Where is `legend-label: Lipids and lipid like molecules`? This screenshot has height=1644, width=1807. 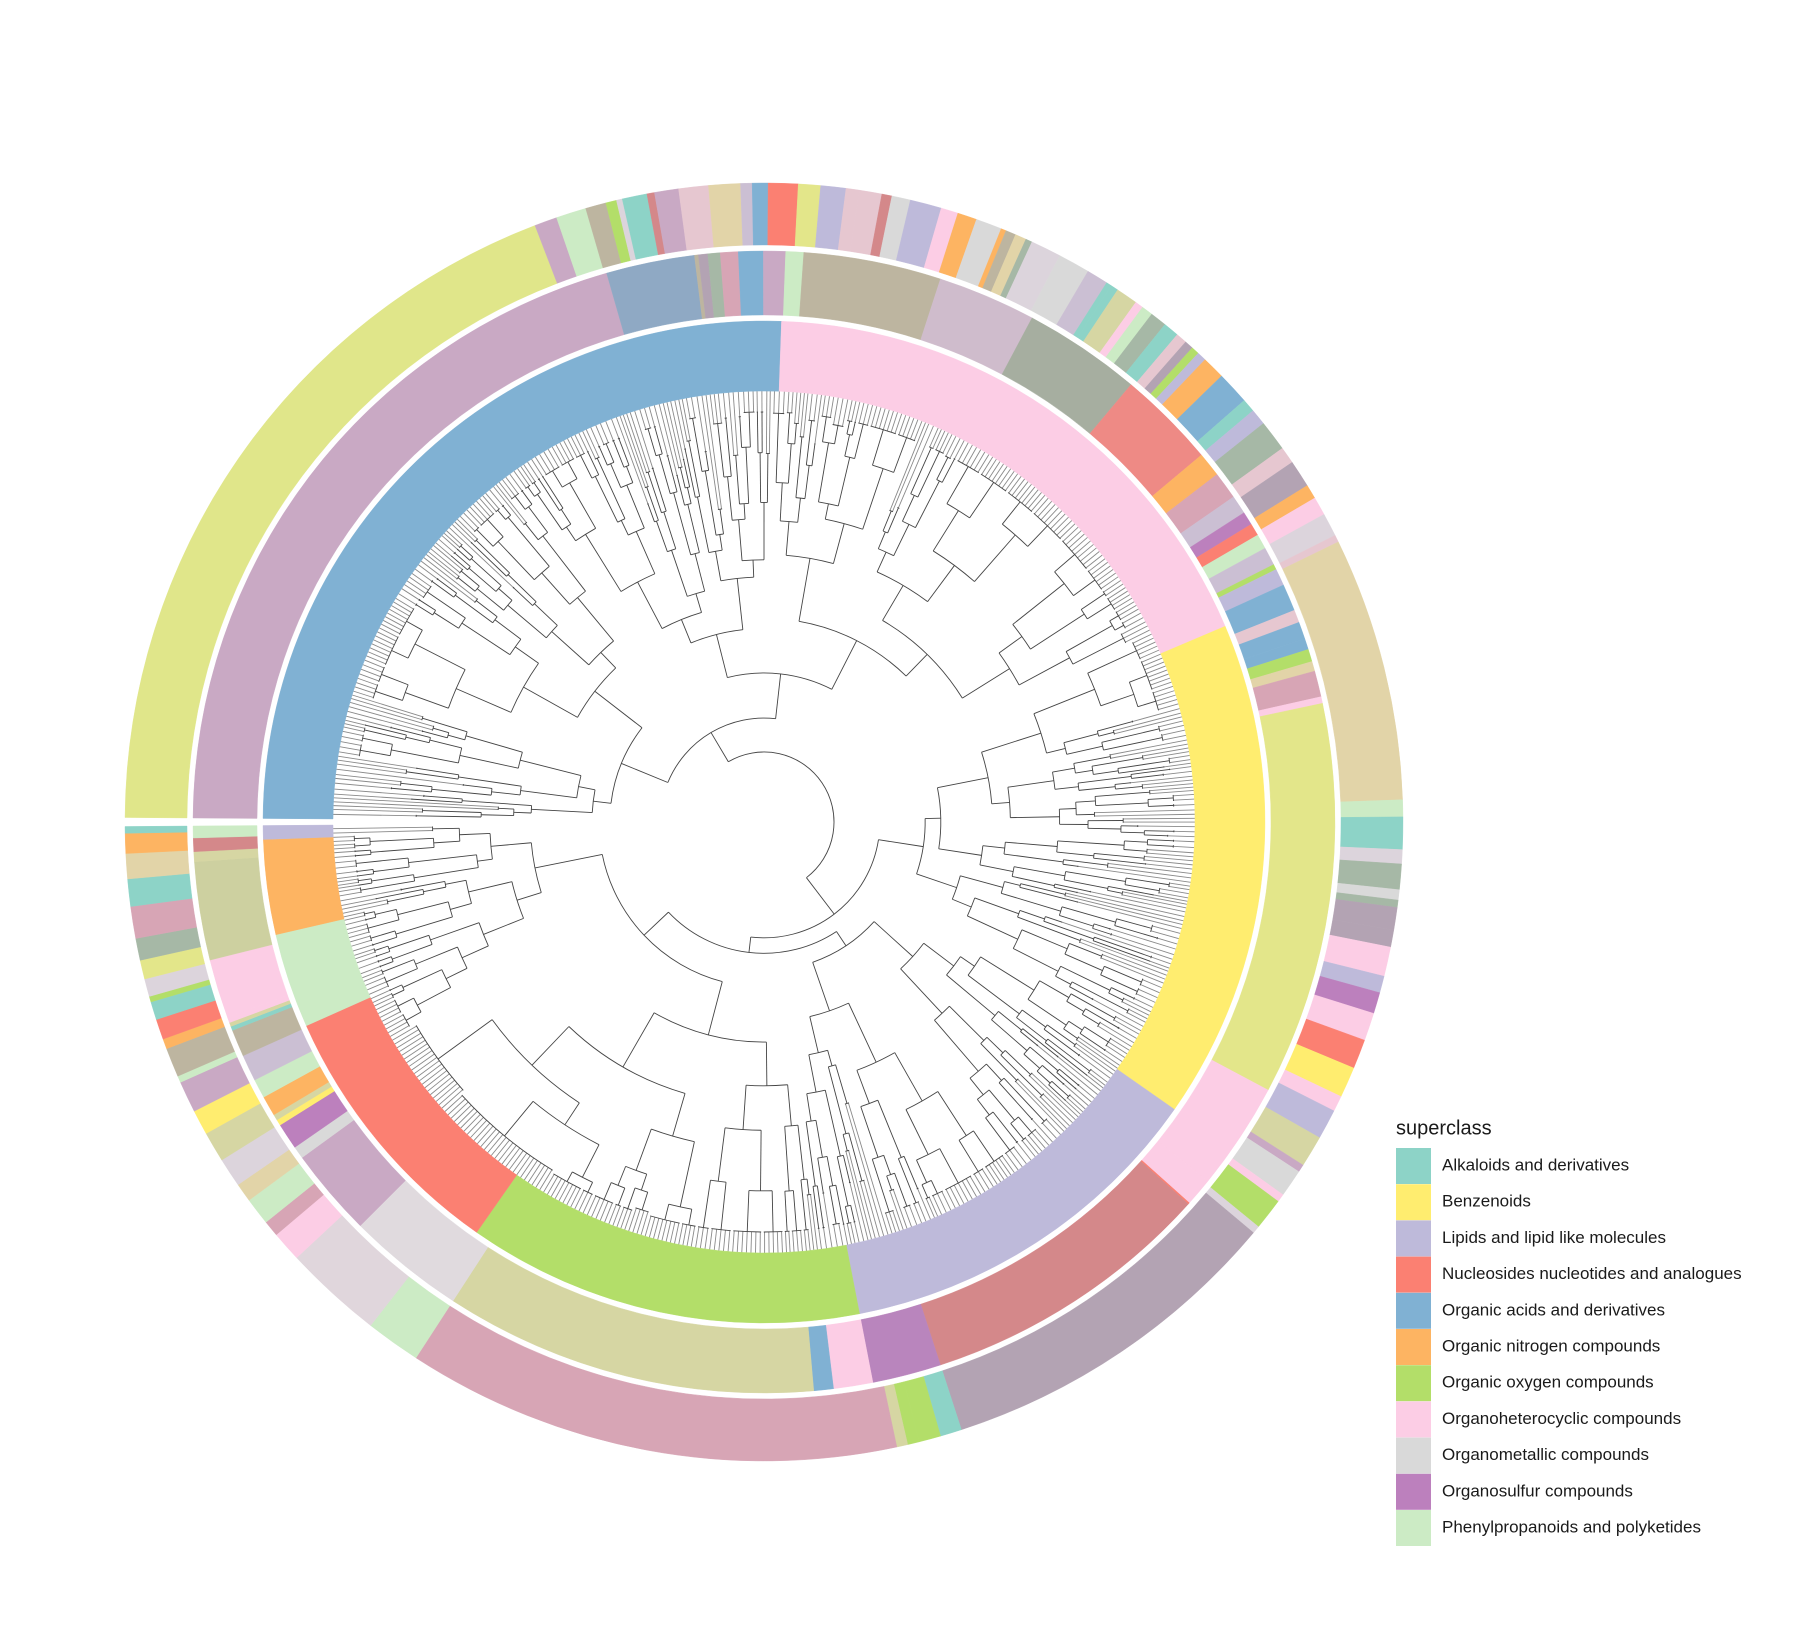 legend-label: Lipids and lipid like molecules is located at coordinates (1554, 1237).